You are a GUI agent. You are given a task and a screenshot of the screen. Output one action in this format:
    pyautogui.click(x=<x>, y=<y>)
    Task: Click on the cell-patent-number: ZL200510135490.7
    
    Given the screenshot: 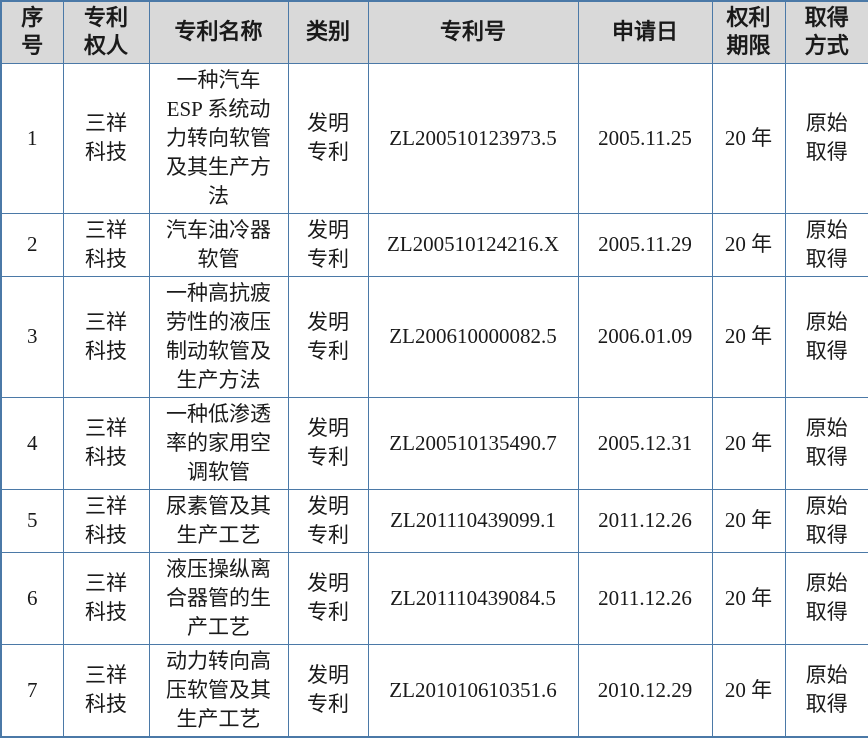 What is the action you would take?
    pyautogui.click(x=473, y=443)
    